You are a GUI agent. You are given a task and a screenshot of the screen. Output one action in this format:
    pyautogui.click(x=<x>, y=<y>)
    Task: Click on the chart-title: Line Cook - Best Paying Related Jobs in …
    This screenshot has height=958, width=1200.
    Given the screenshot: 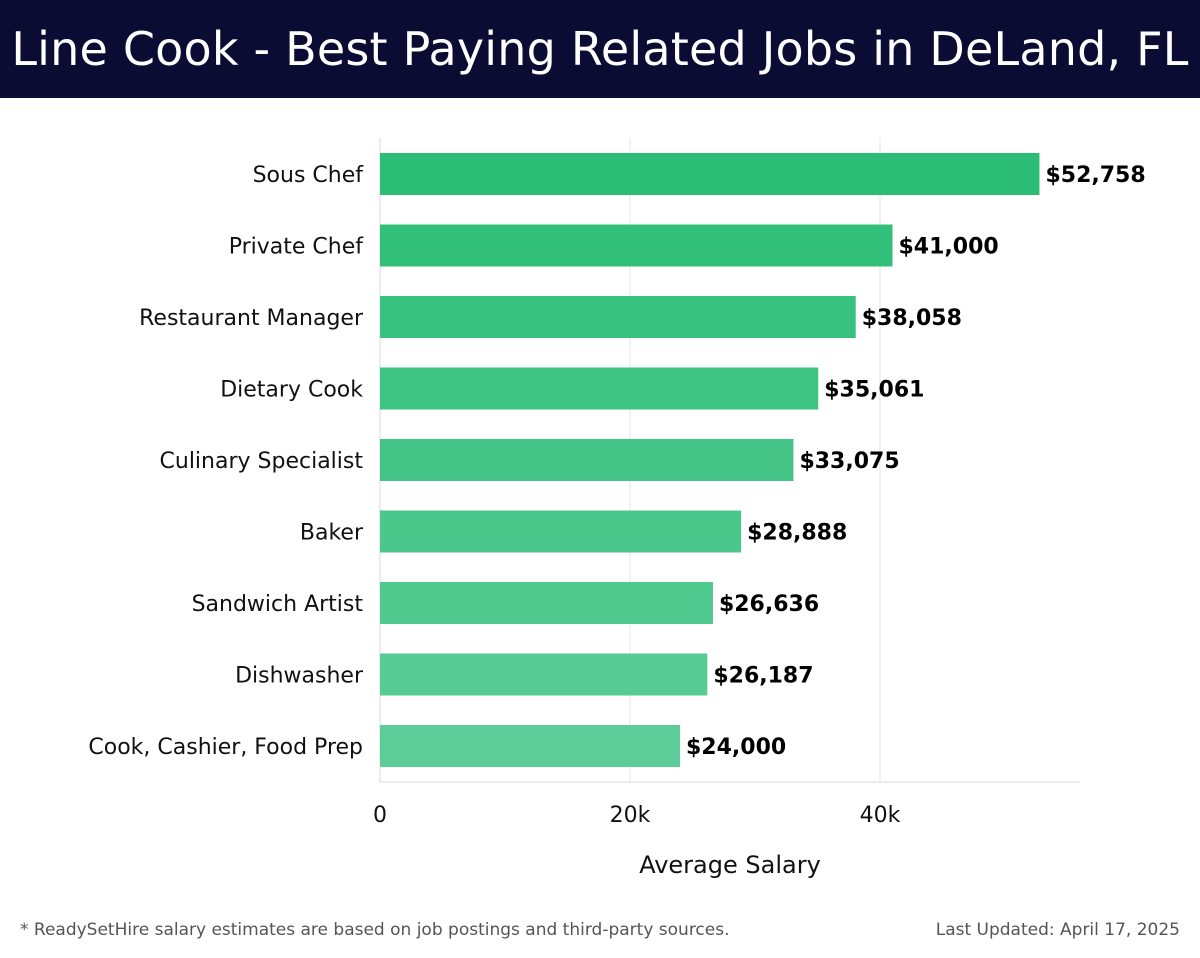 What is the action you would take?
    pyautogui.click(x=600, y=49)
    